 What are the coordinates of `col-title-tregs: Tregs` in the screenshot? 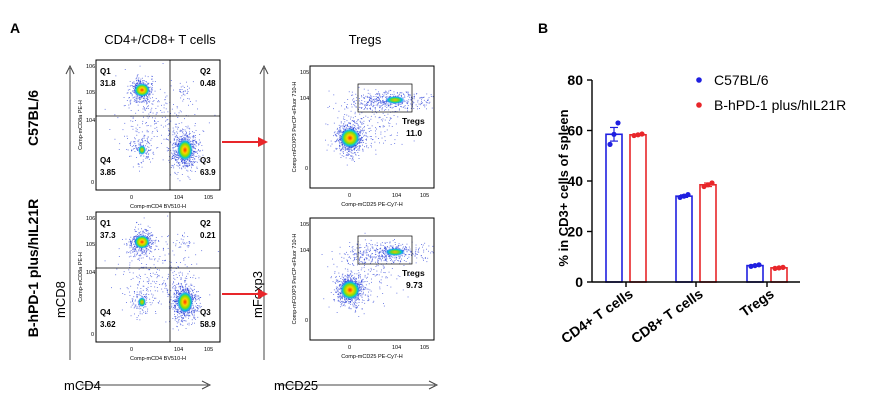 It's located at (365, 39).